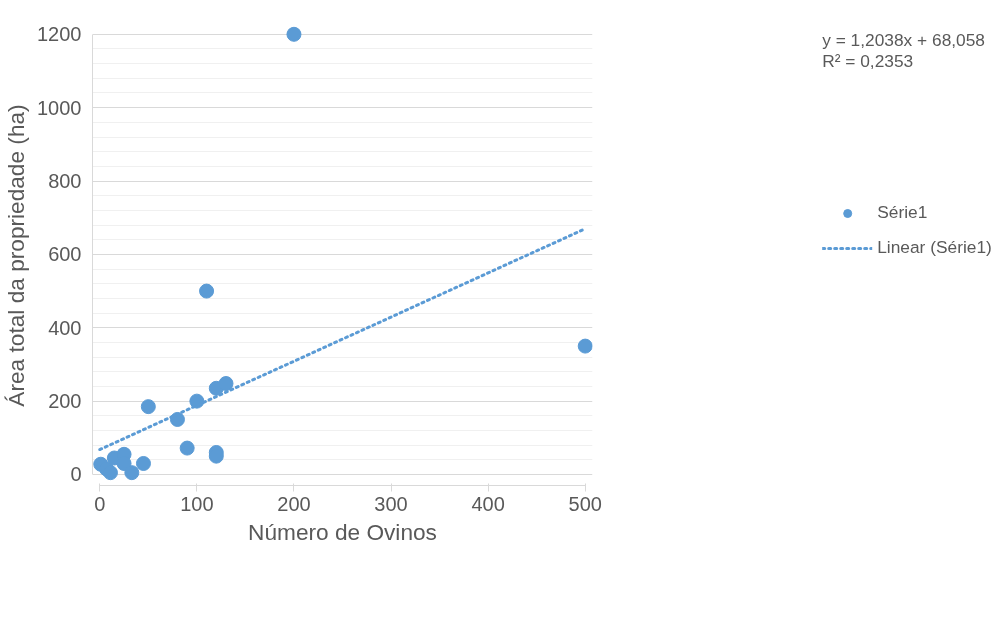  What do you see at coordinates (65, 181) in the screenshot?
I see `y-tick-label: 800` at bounding box center [65, 181].